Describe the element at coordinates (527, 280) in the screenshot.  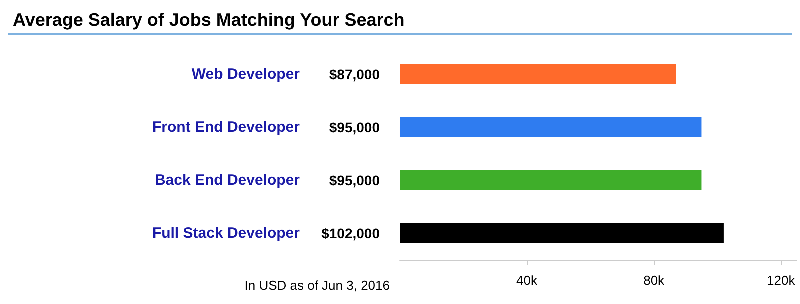
I see `x-tick-label: 40k` at that location.